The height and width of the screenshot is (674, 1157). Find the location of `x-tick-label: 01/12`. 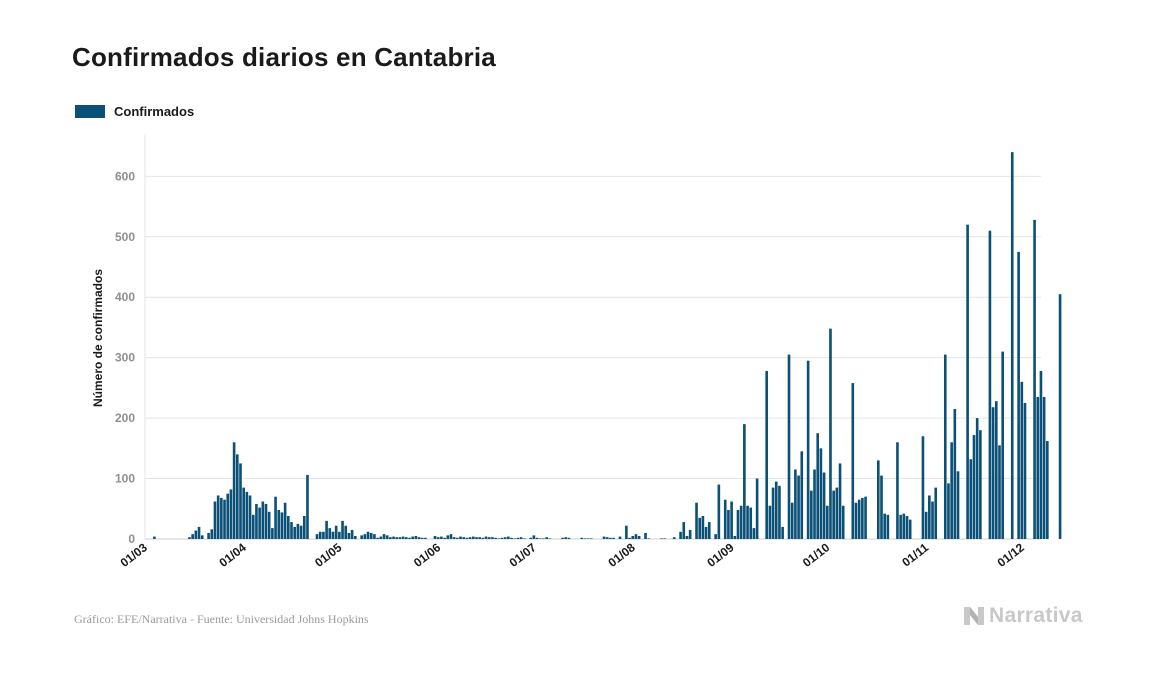

x-tick-label: 01/12 is located at coordinates (1011, 555).